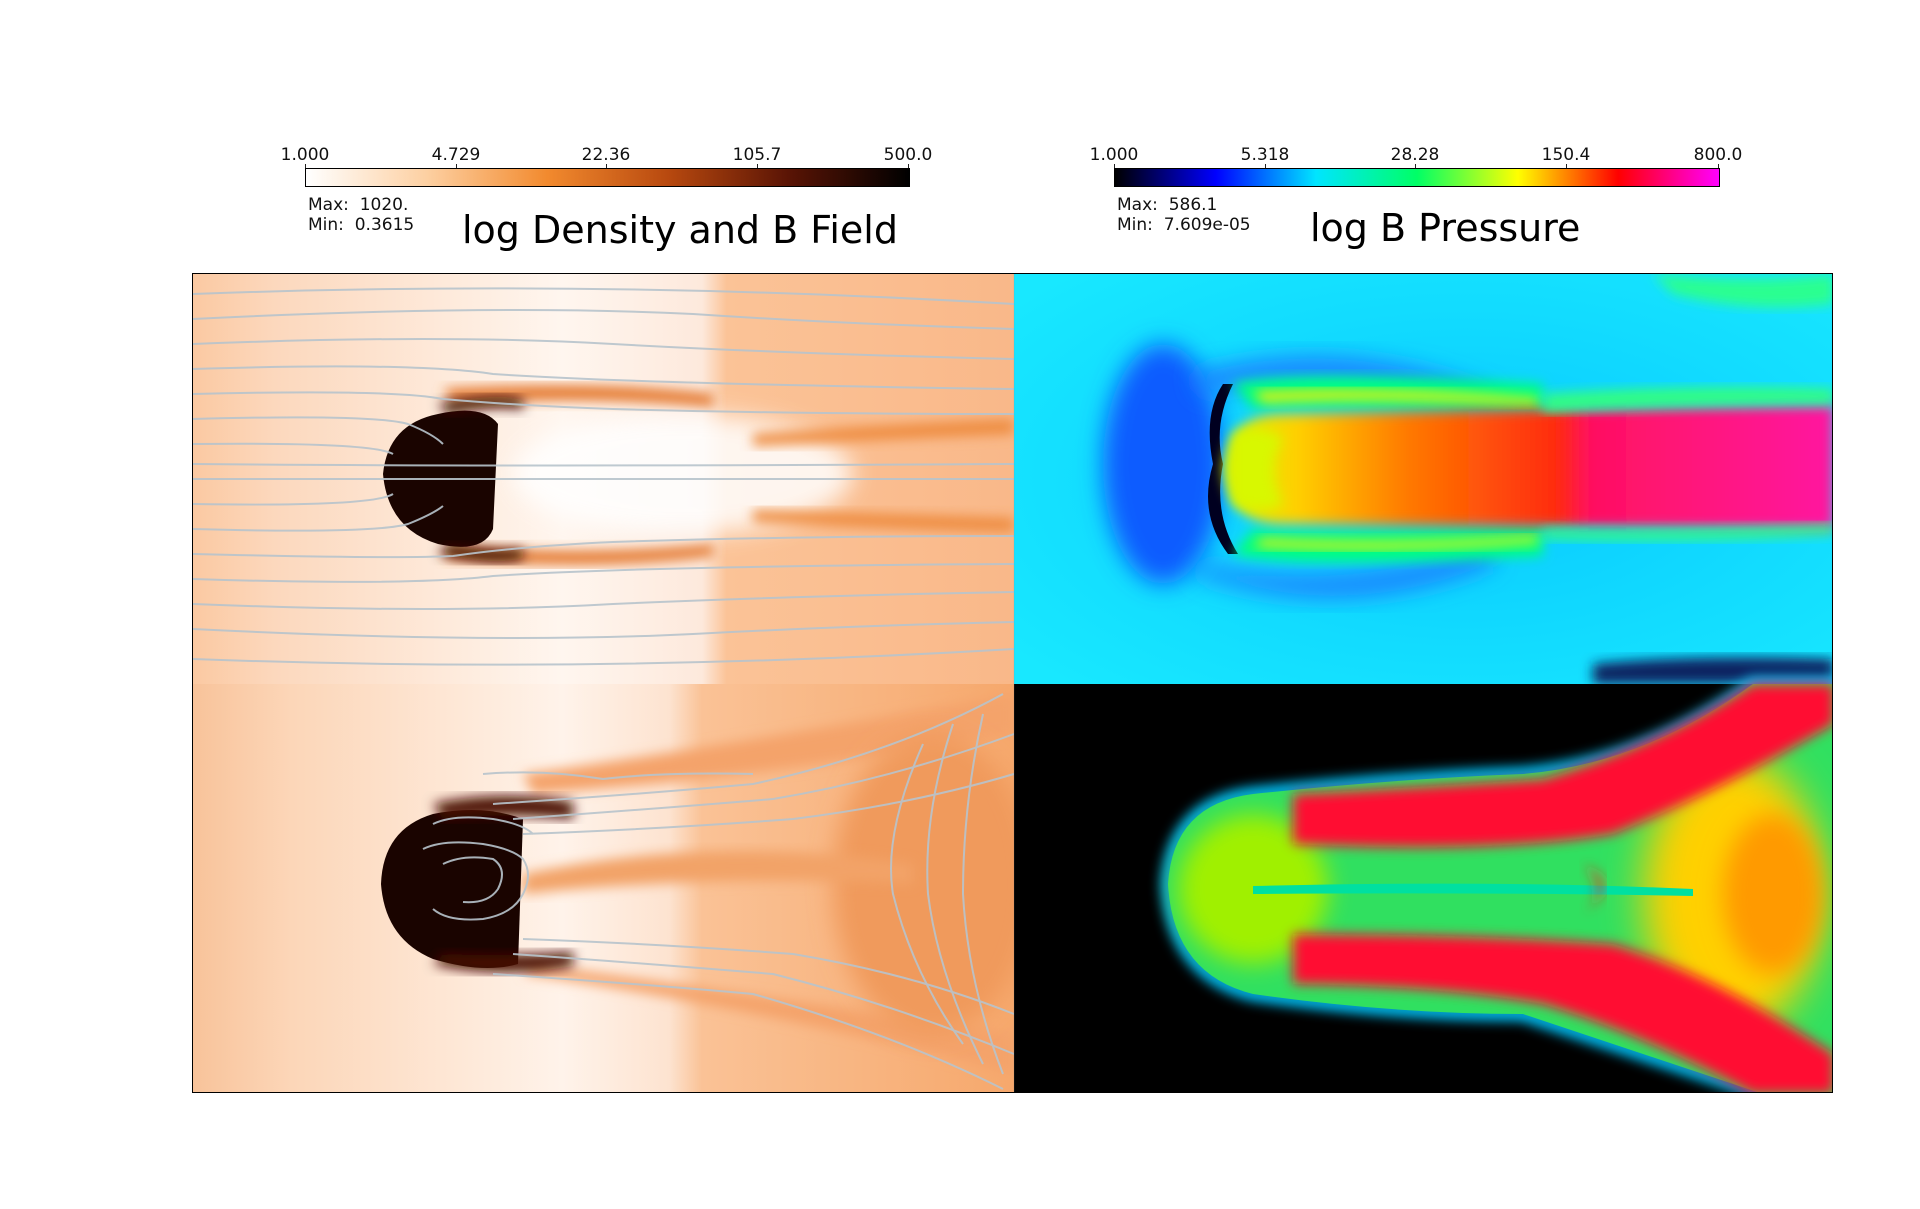  I want to click on density-max-value: 1020., so click(384, 205).